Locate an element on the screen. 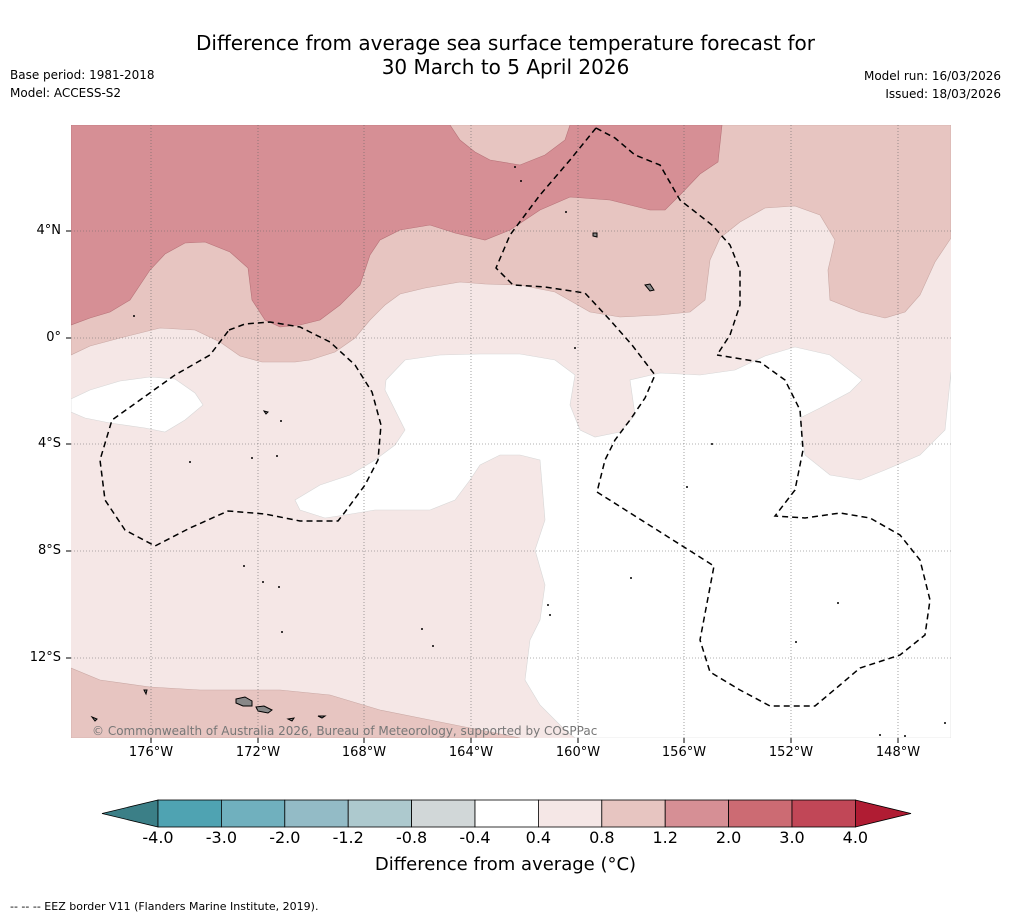 Image resolution: width=1011 pixels, height=919 pixels. lon-label-152w: 152°W is located at coordinates (791, 752).